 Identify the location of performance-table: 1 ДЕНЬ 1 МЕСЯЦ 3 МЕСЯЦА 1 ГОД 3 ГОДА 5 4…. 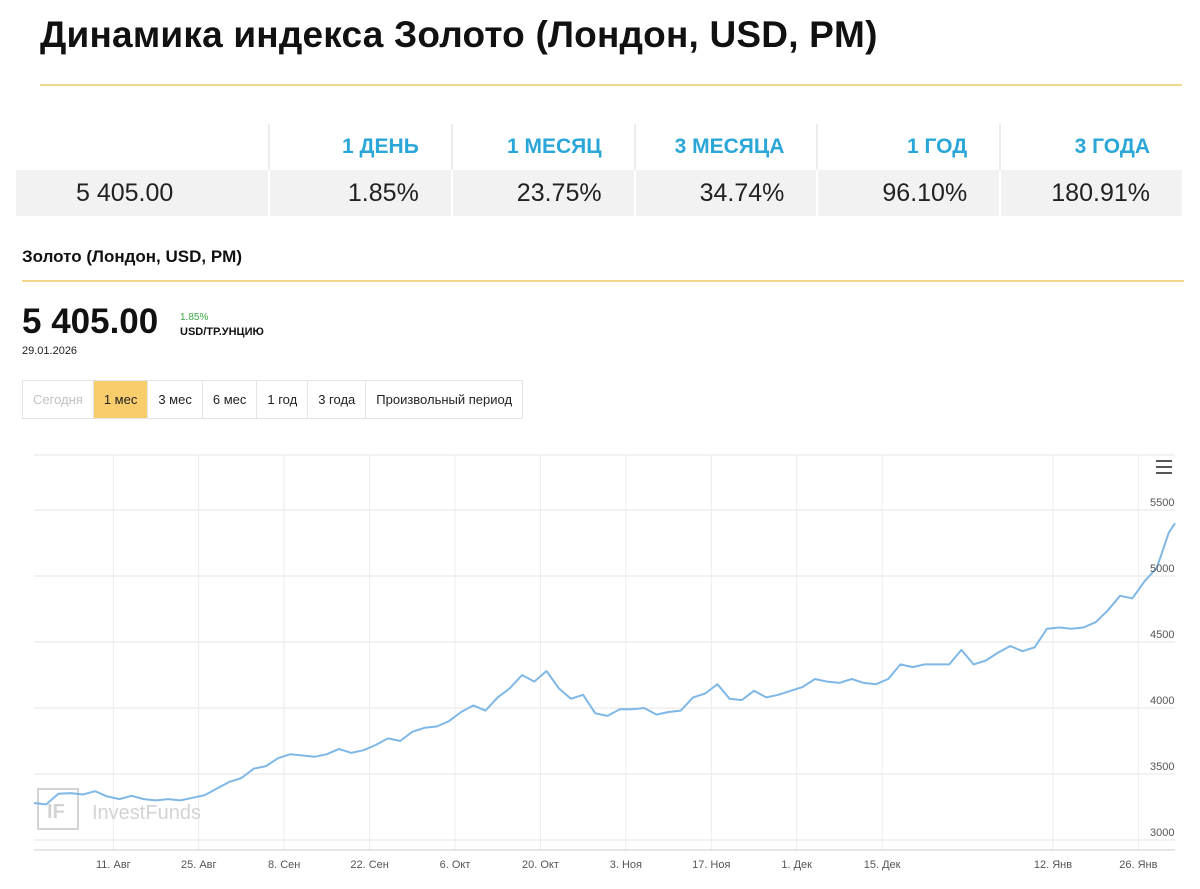
(599, 170).